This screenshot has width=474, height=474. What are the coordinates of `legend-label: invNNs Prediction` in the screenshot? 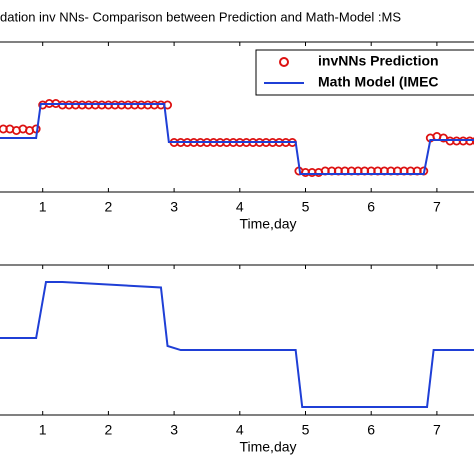 It's located at (378, 61).